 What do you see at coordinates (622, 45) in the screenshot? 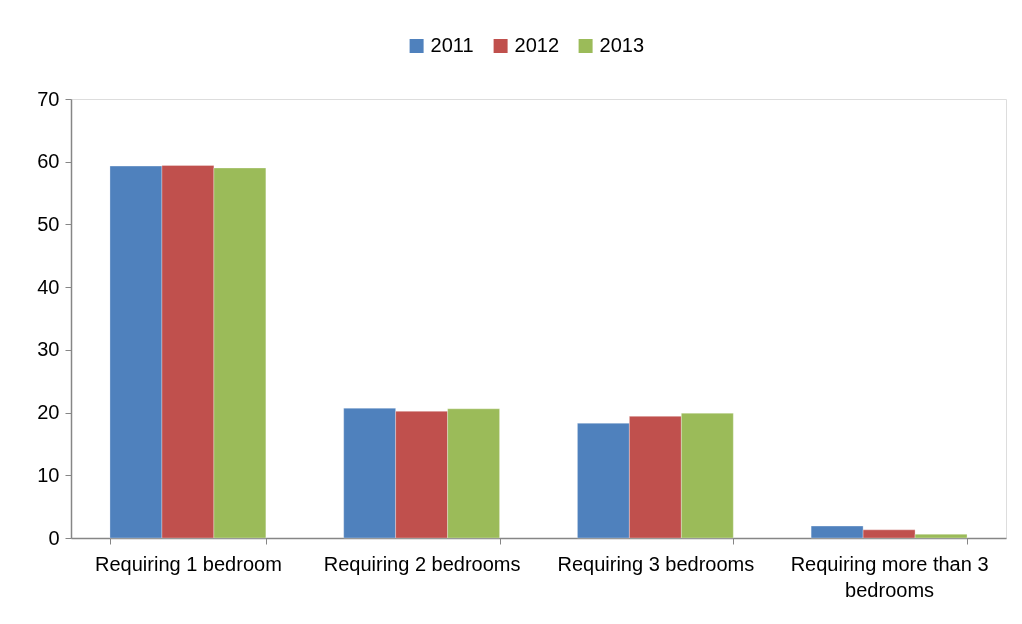
I see `legend-label: 2013` at bounding box center [622, 45].